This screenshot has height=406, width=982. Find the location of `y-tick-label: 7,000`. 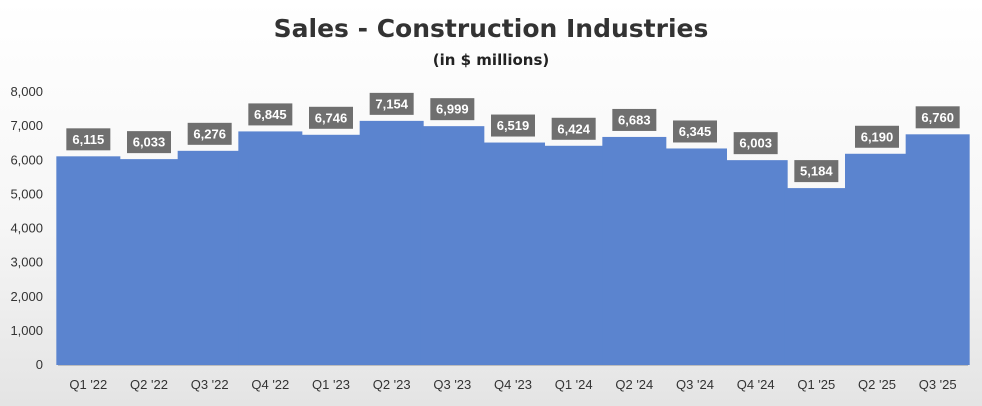

y-tick-label: 7,000 is located at coordinates (26, 125).